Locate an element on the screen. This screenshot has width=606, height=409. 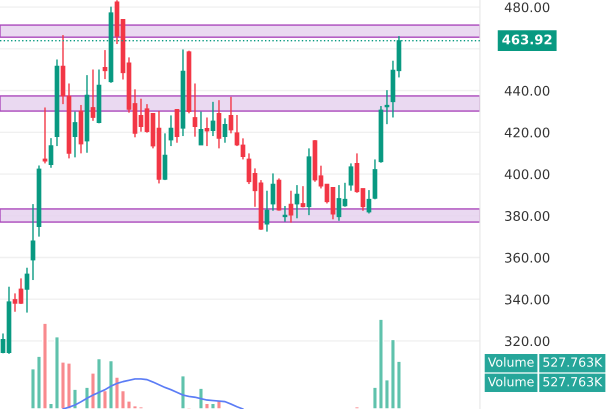
y-tick-label: 380.00 is located at coordinates (527, 215).